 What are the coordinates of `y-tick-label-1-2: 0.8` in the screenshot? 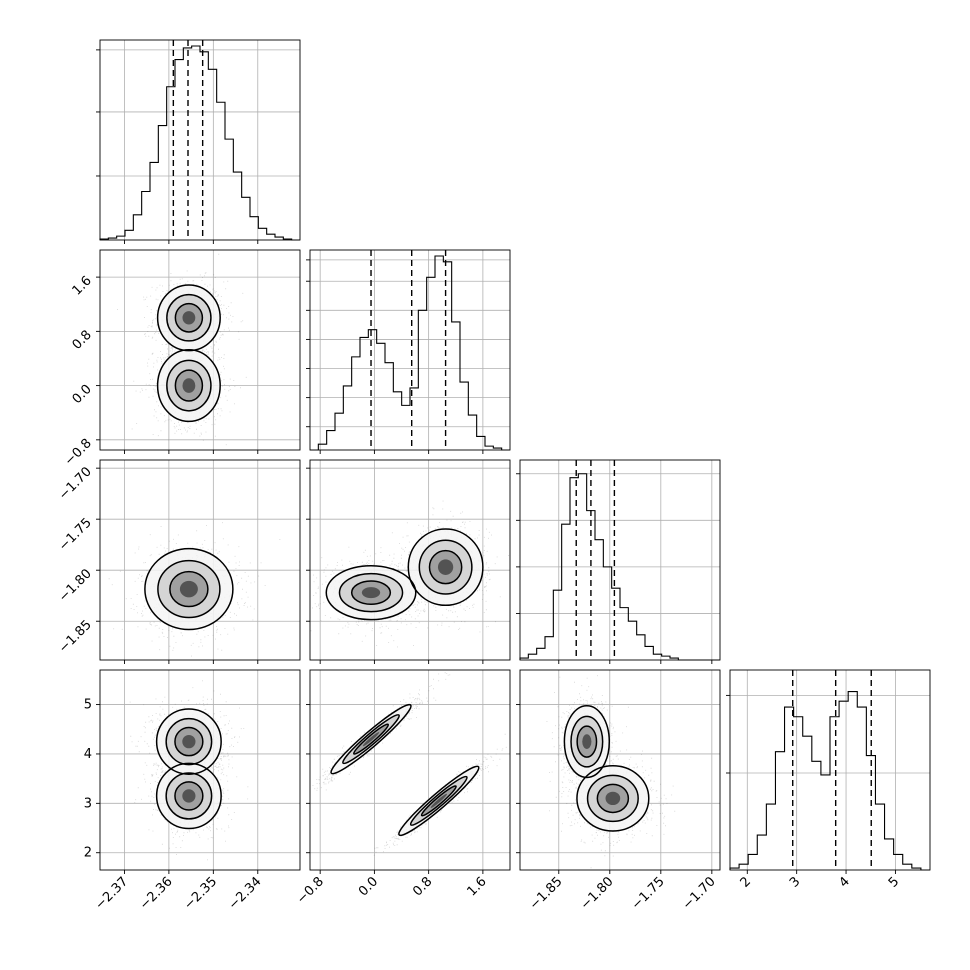 It's located at (82, 340).